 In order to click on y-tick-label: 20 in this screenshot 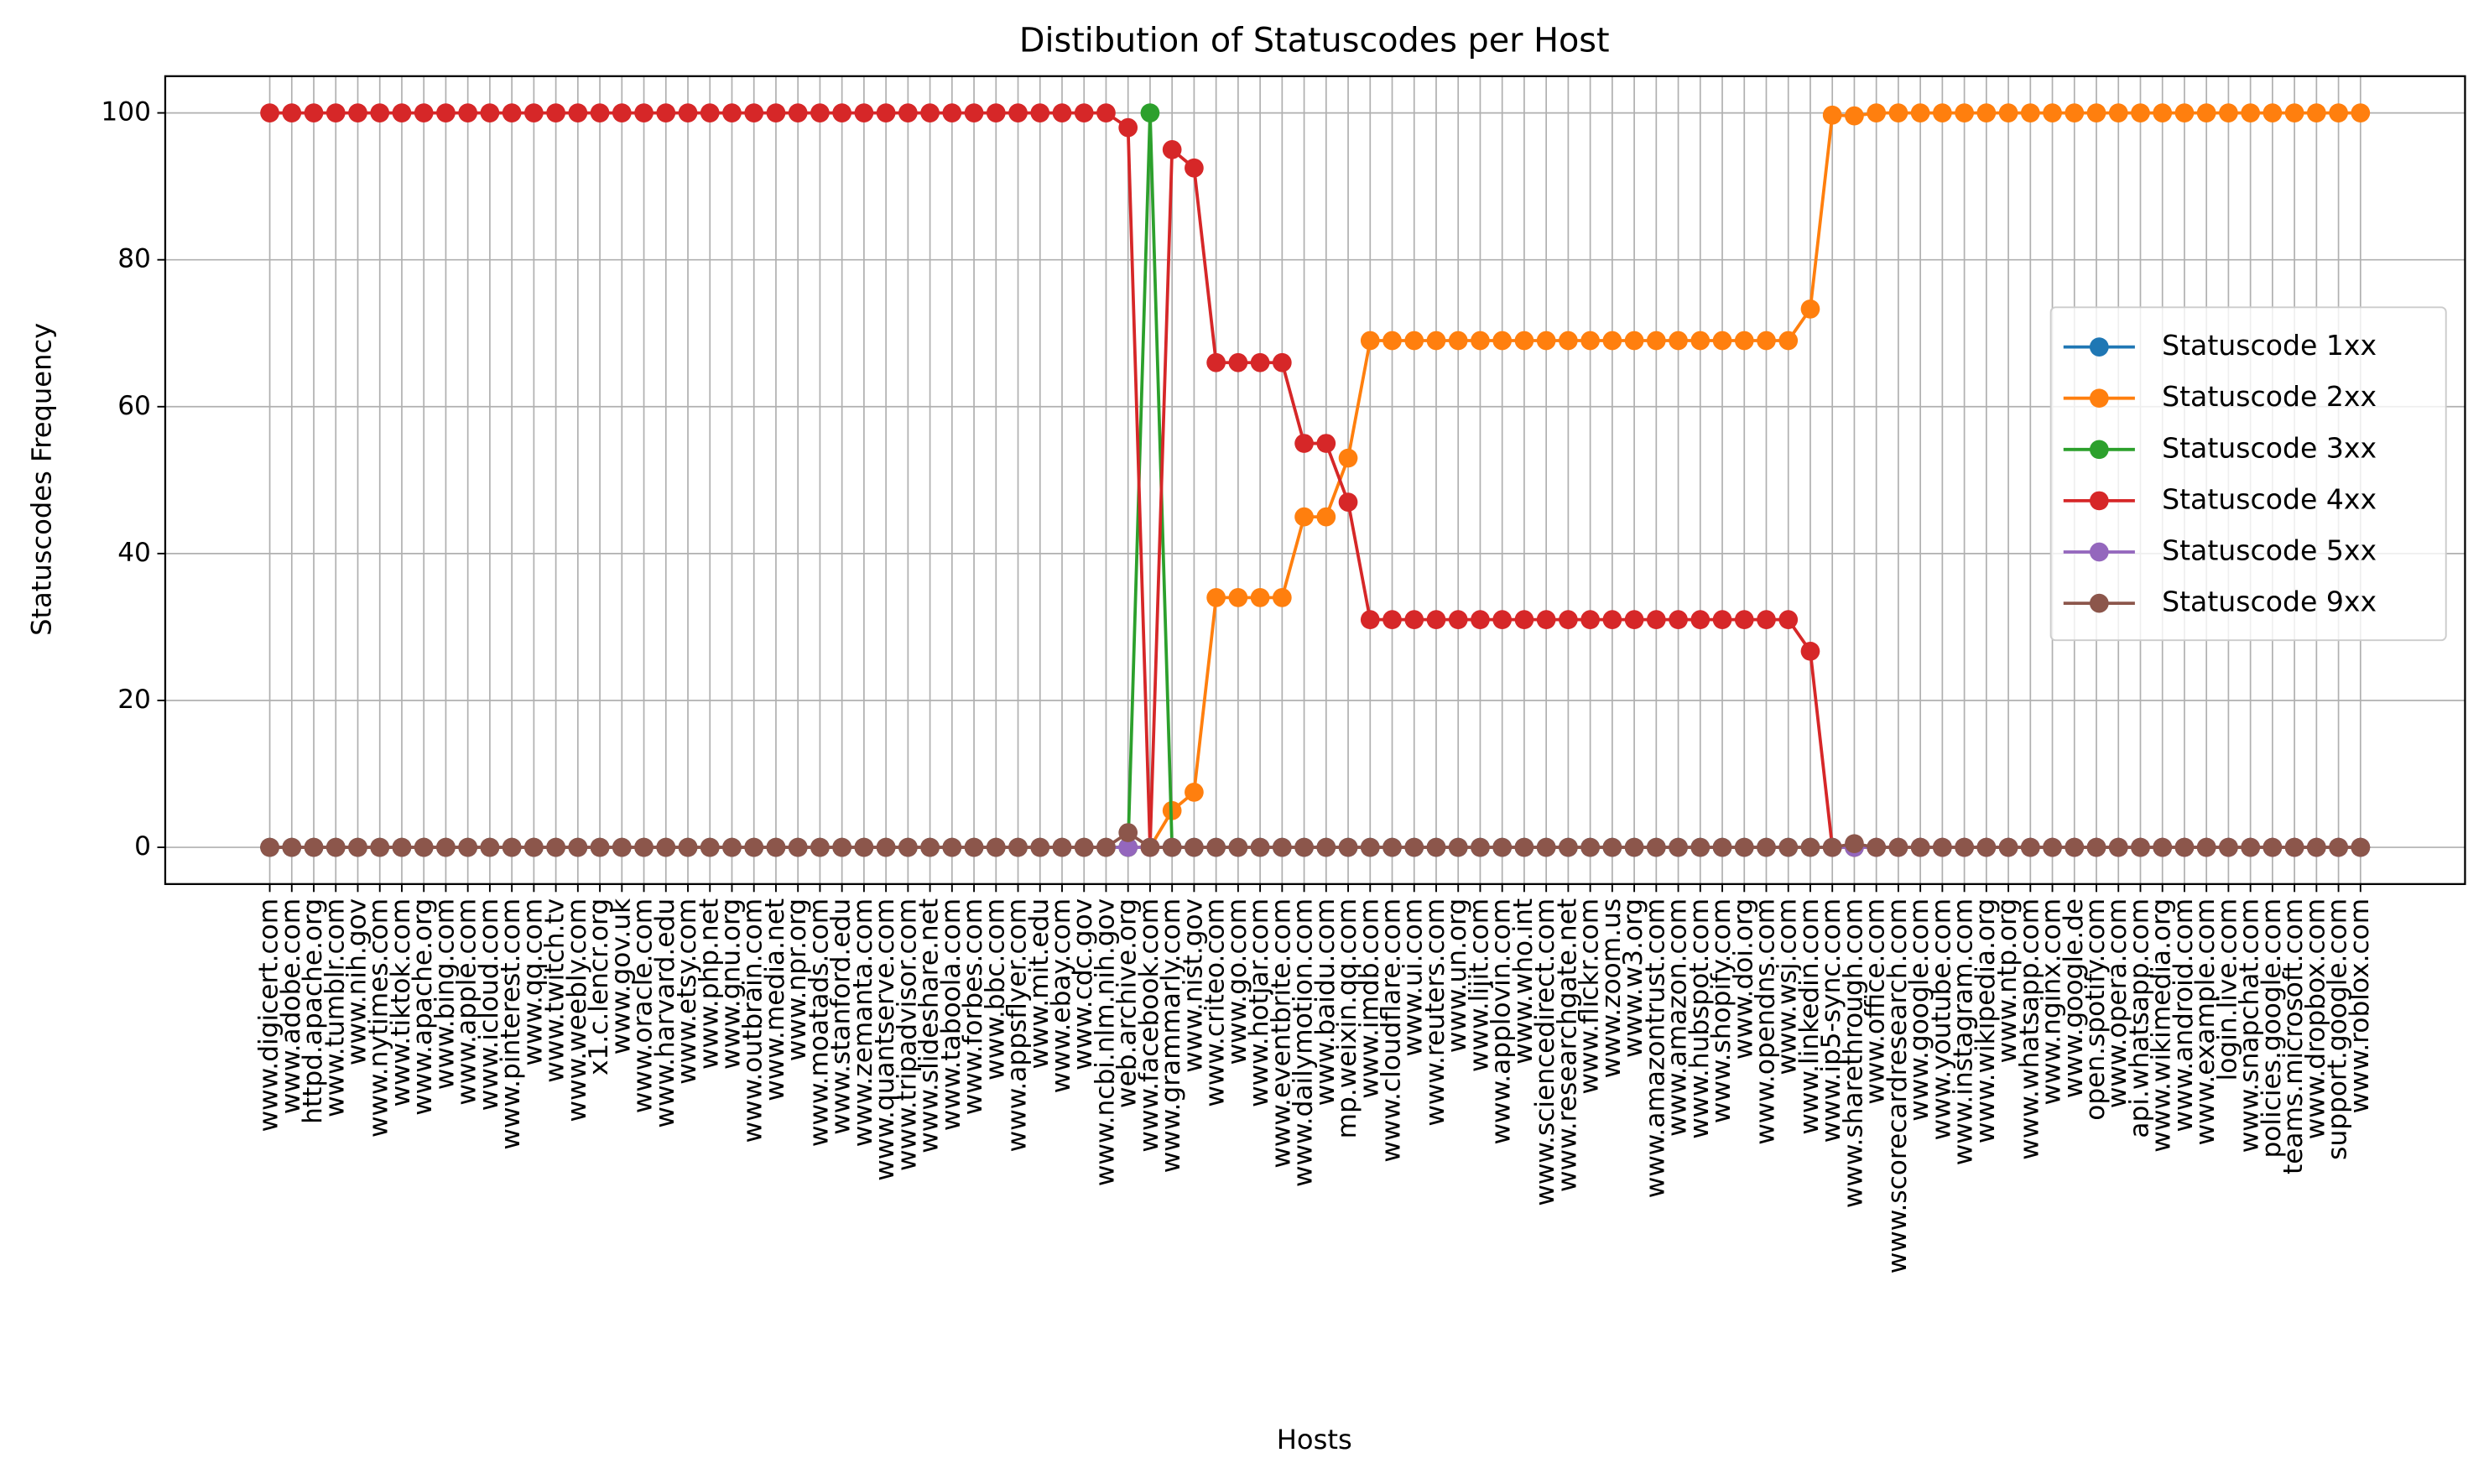, I will do `click(134, 700)`.